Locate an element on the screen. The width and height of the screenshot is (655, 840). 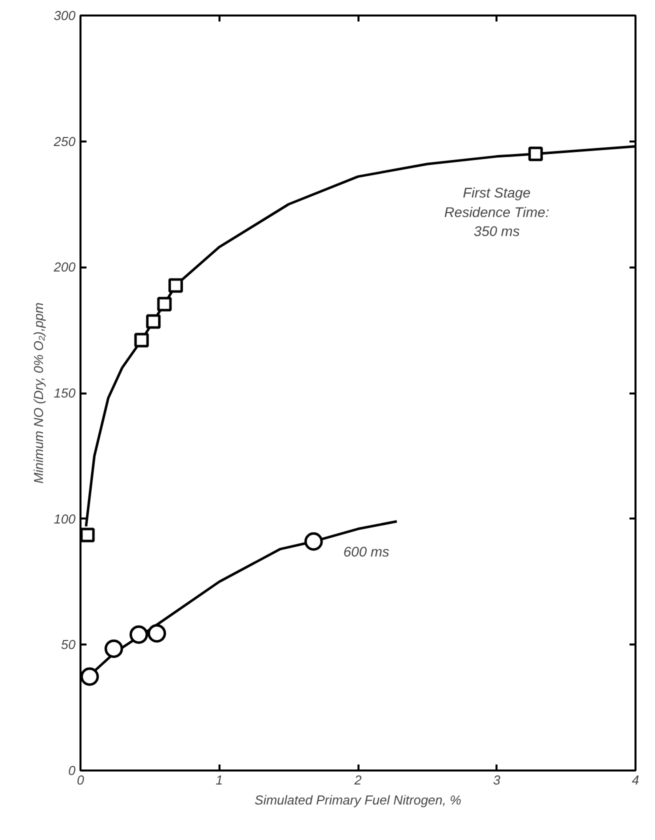
annotation: First Stage Residence Time: 350 ms is located at coordinates (497, 211).